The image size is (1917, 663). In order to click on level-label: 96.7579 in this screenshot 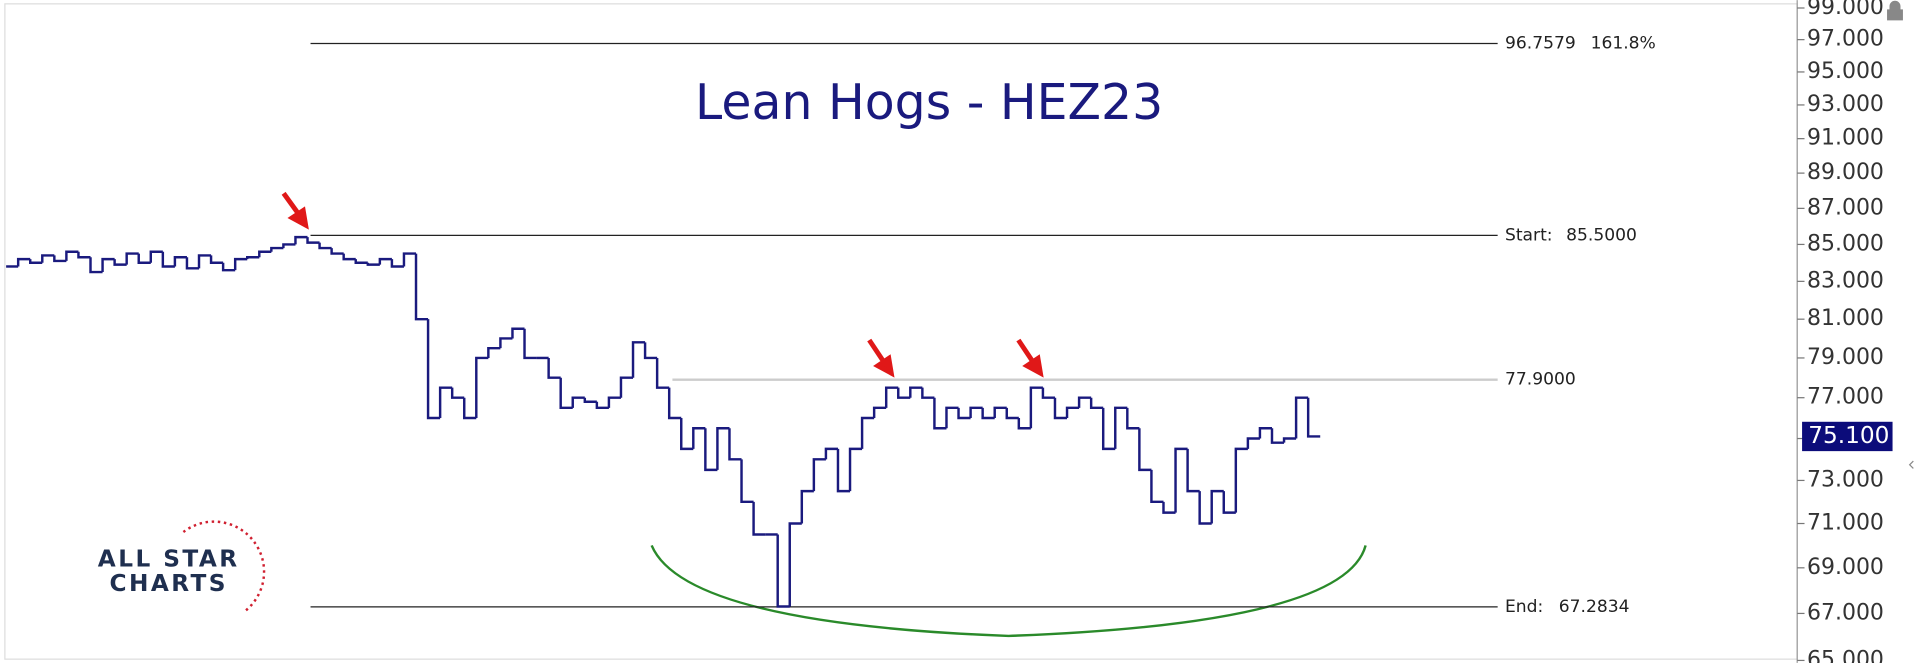, I will do `click(1540, 44)`.